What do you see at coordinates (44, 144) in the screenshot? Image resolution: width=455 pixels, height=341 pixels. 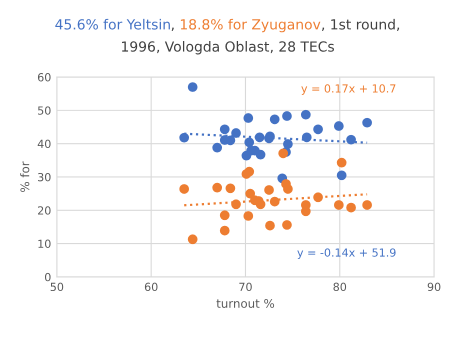 I see `y-tick-label: 40` at bounding box center [44, 144].